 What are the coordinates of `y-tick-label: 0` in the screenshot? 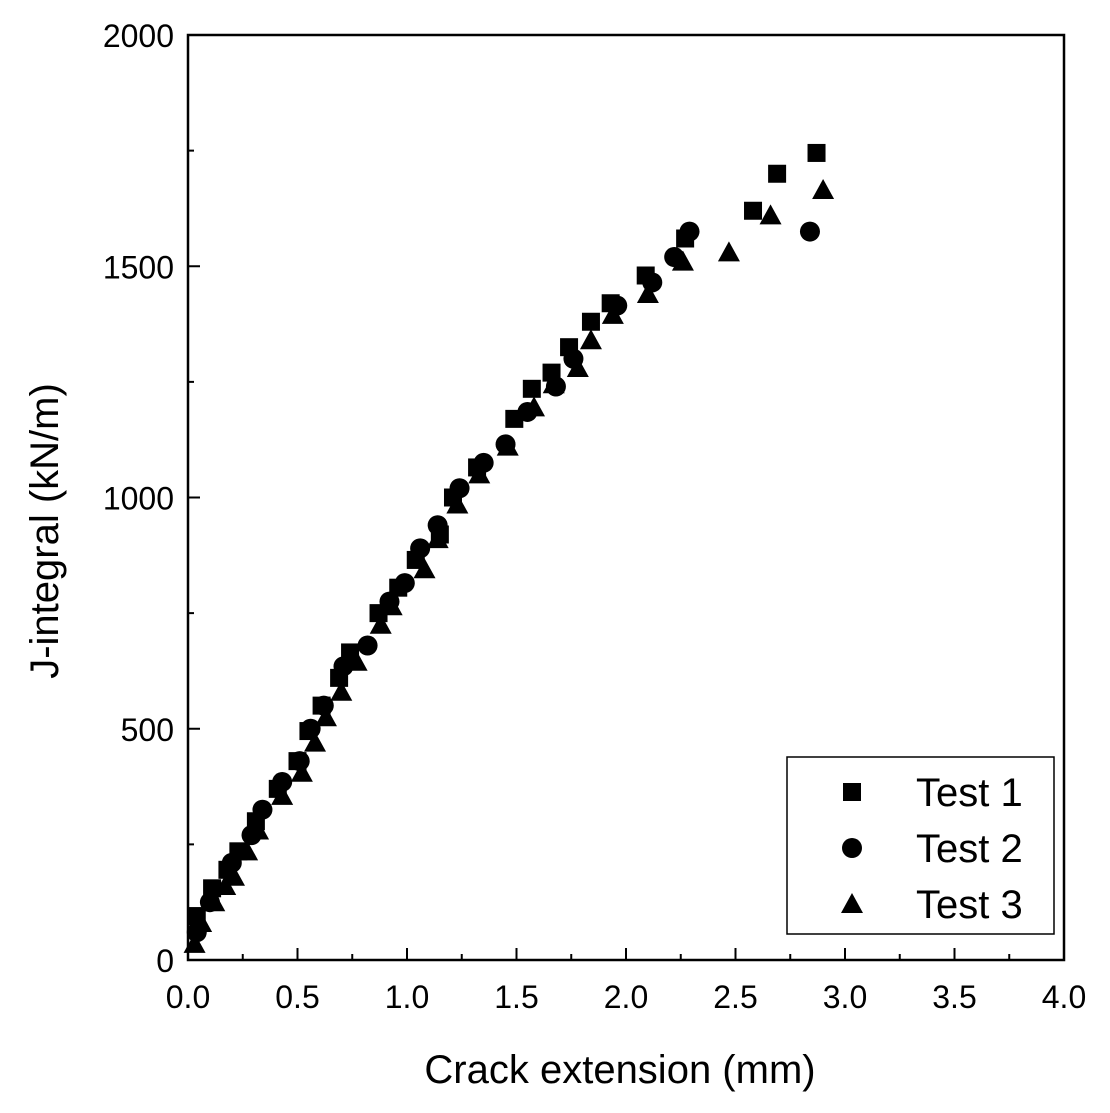 It's located at (165, 961).